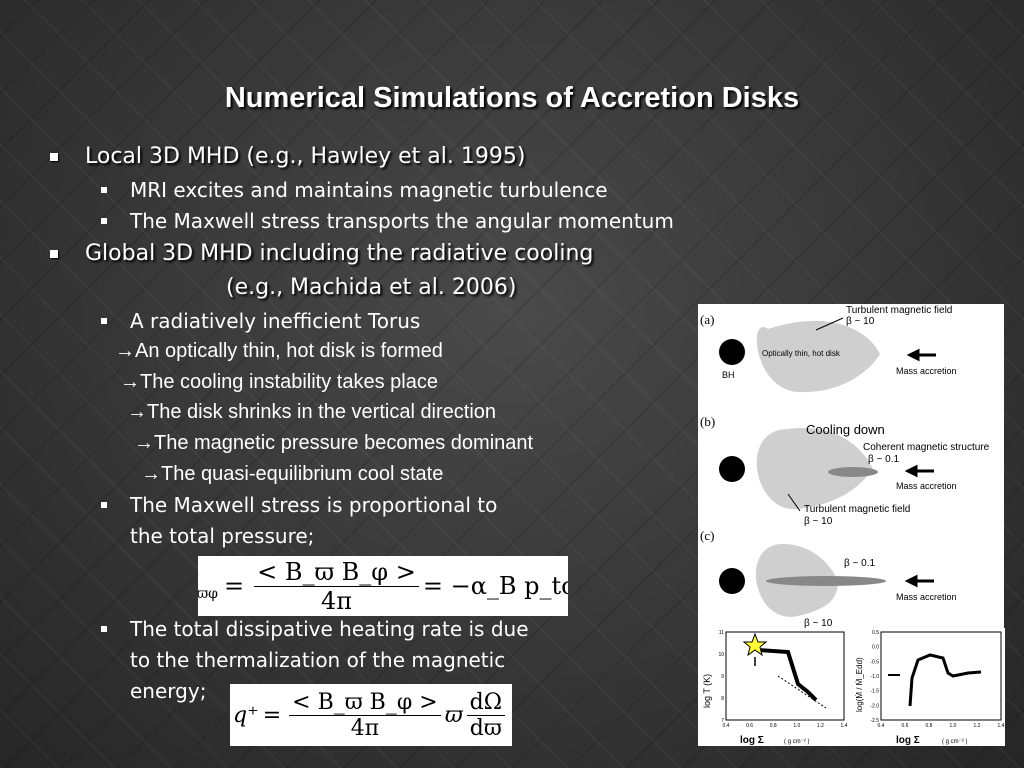 This screenshot has height=768, width=1024. Describe the element at coordinates (828, 578) in the screenshot. I see `panel-c: (c) β ~ 0.1 Mass accretion β ~ 10` at that location.